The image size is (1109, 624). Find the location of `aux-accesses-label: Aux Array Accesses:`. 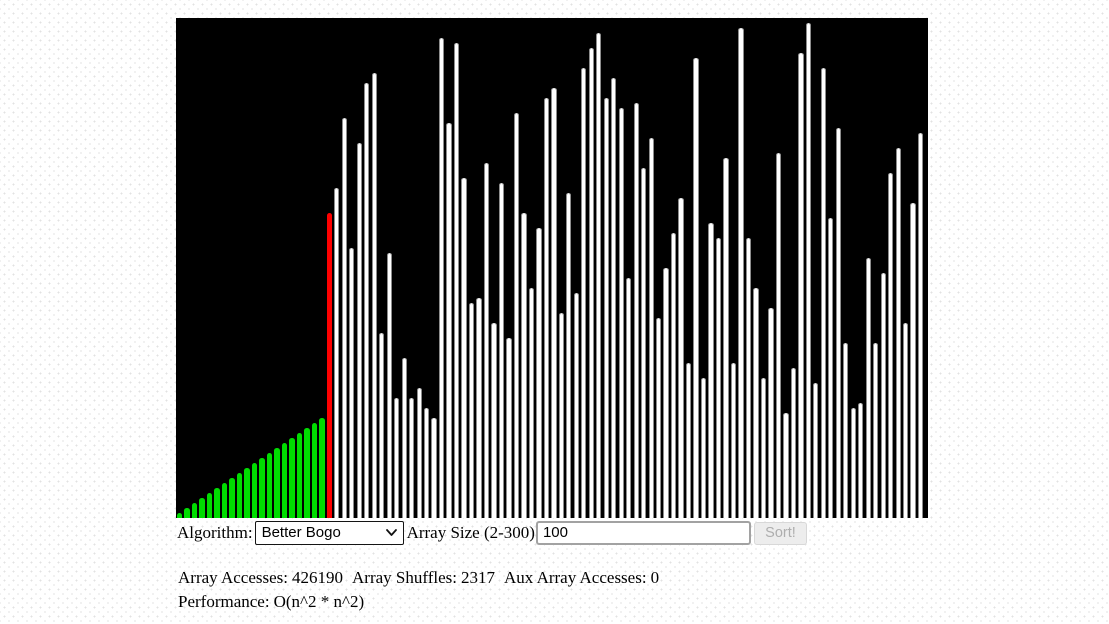

aux-accesses-label: Aux Array Accesses: is located at coordinates (575, 577).